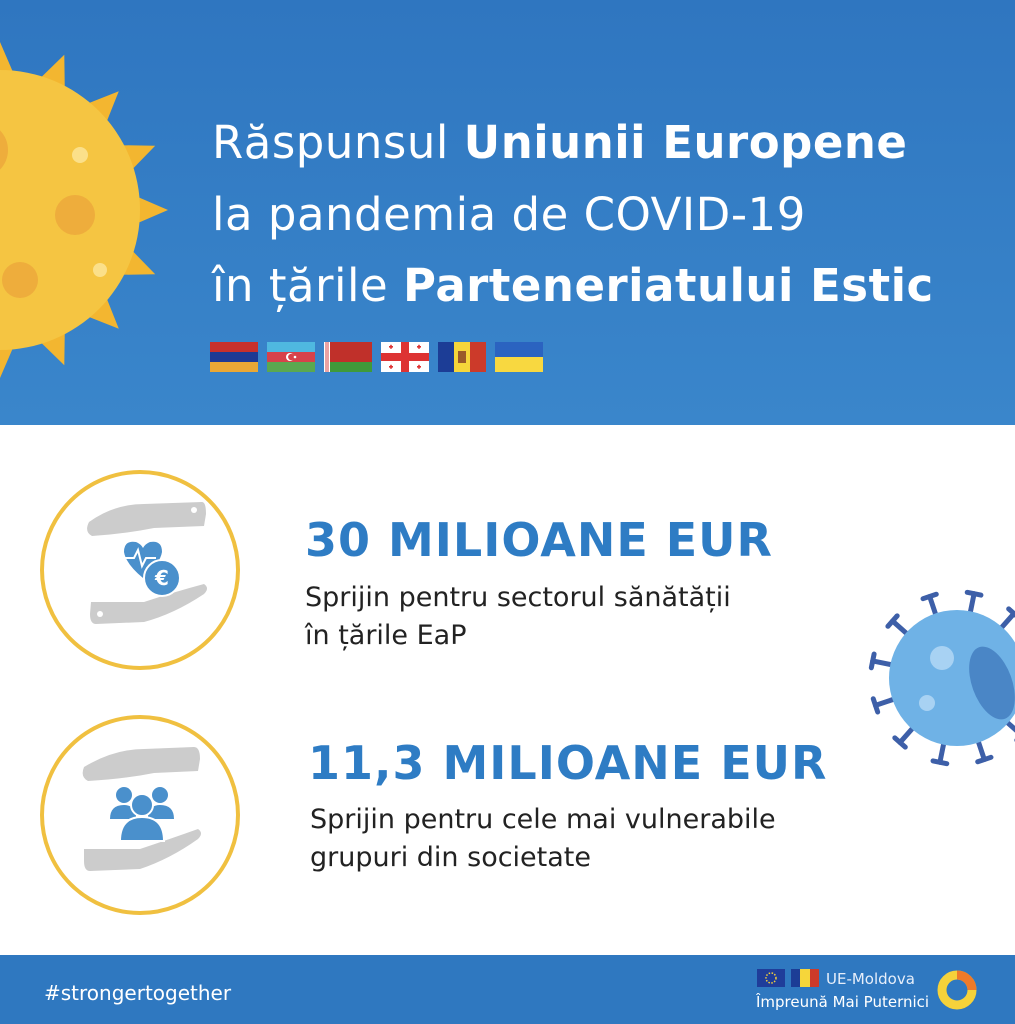 This screenshot has width=1015, height=1024. Describe the element at coordinates (568, 763) in the screenshot. I see `amount-vulnerable: 11,3 MILIOANE EUR` at that location.